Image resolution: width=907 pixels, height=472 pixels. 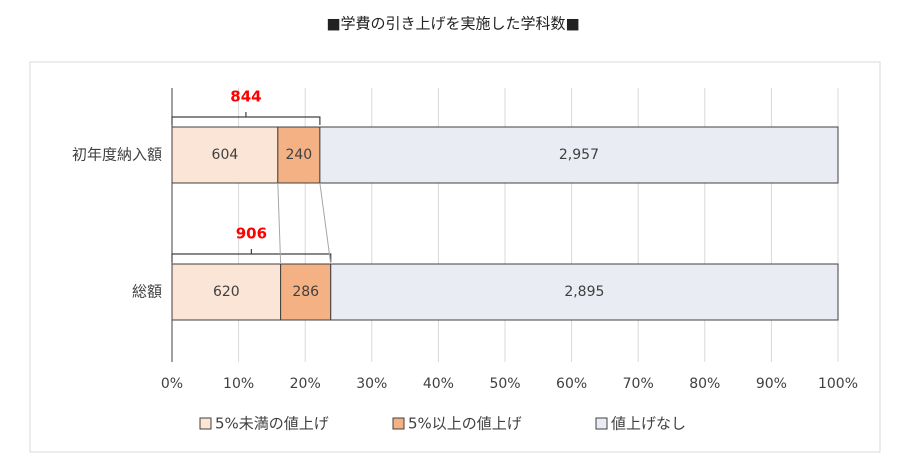 What do you see at coordinates (452, 24) in the screenshot?
I see `chart-title: ■学費の引き上げを実施した学科数■` at bounding box center [452, 24].